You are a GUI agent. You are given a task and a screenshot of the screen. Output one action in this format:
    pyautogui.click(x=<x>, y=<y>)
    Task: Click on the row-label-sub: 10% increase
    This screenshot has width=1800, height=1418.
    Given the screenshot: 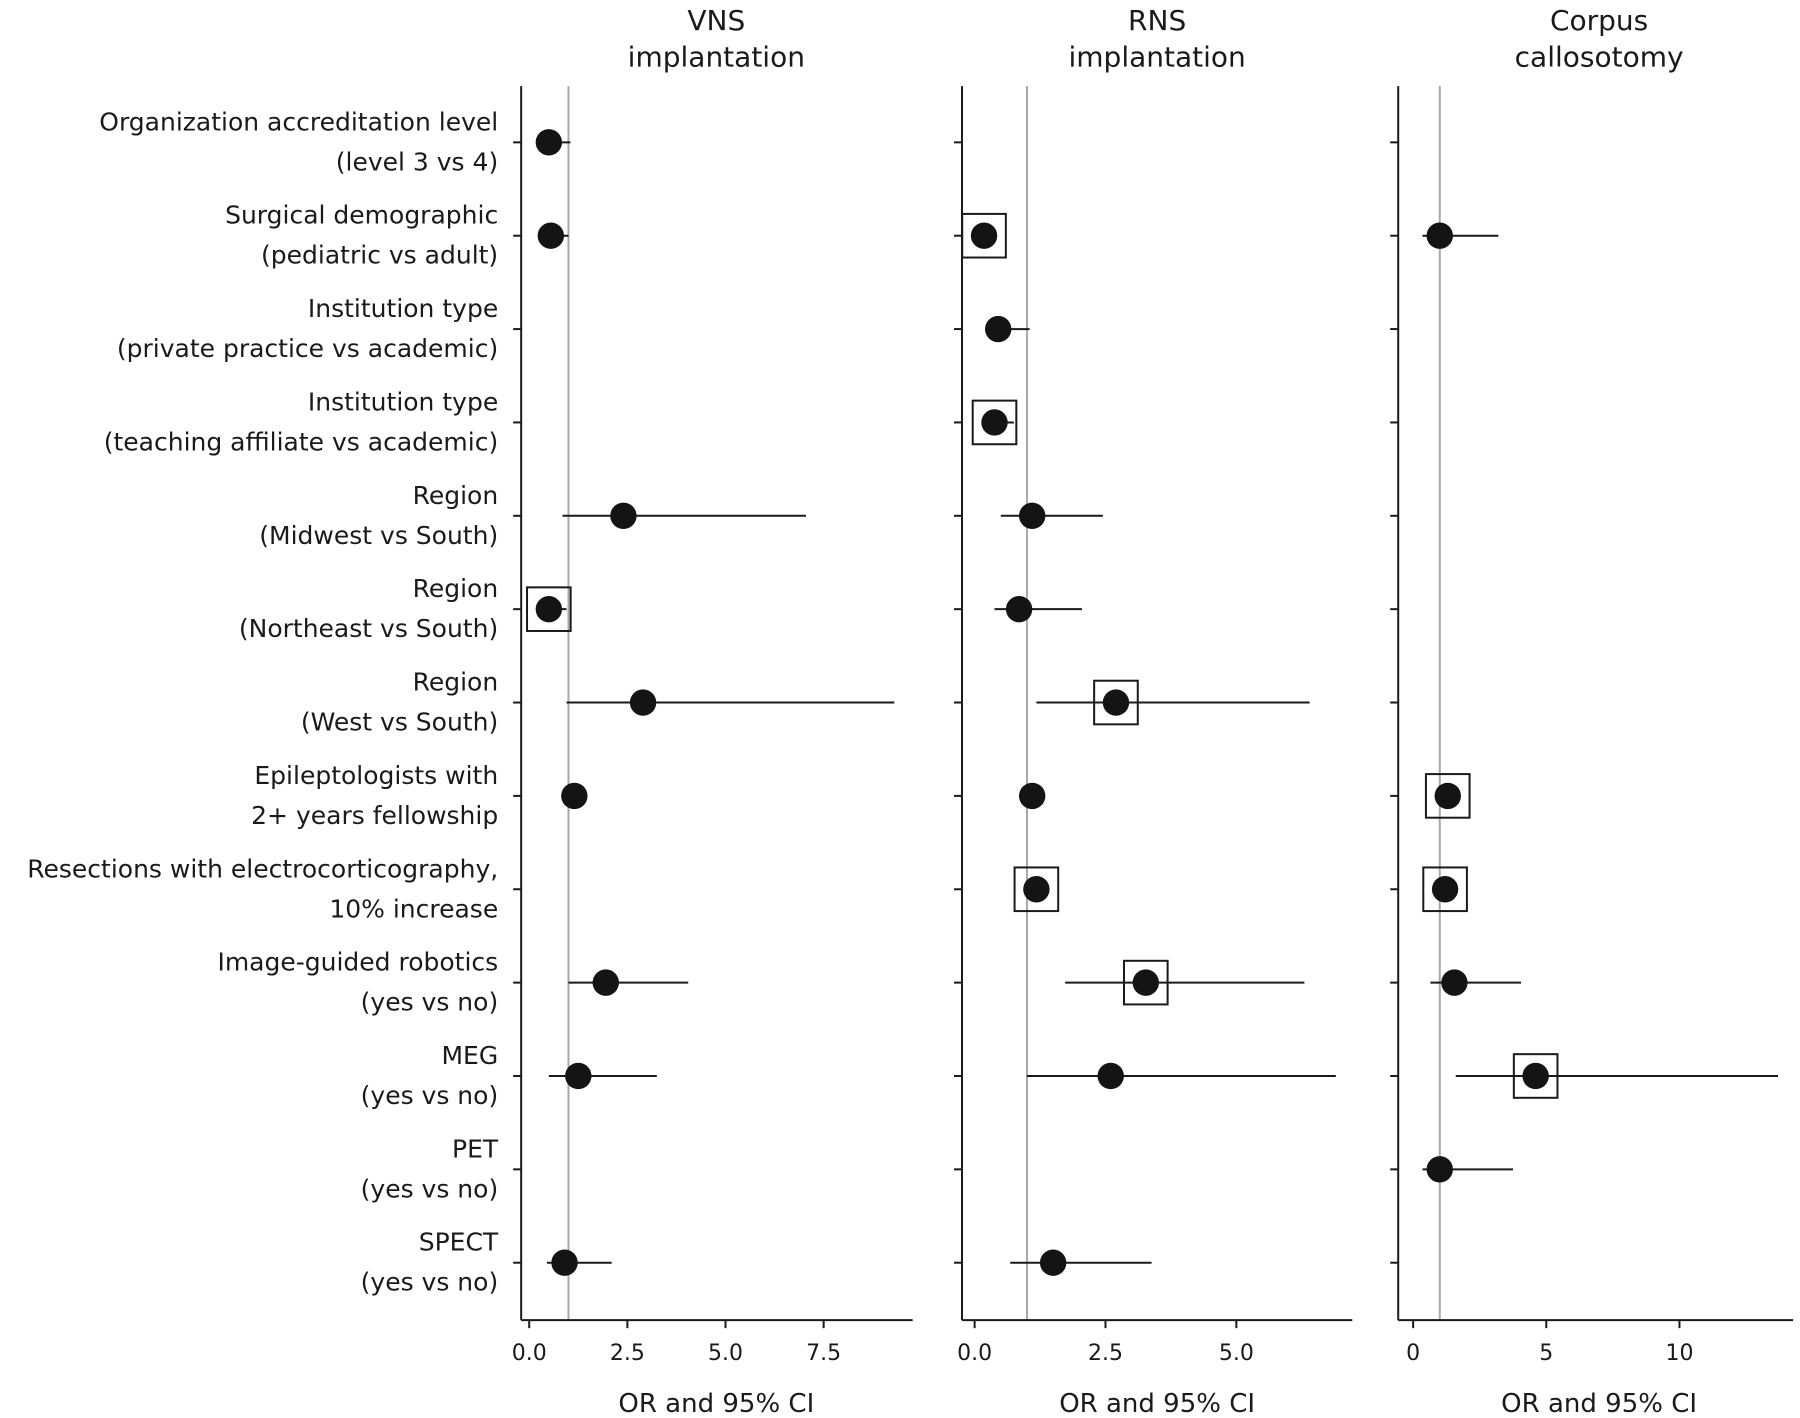 What is the action you would take?
    pyautogui.click(x=413, y=908)
    